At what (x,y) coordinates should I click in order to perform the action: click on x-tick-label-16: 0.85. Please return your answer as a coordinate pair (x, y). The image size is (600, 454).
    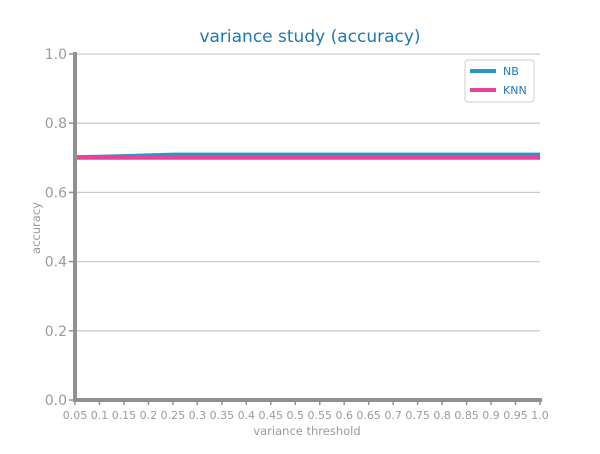
    Looking at the image, I should click on (466, 415).